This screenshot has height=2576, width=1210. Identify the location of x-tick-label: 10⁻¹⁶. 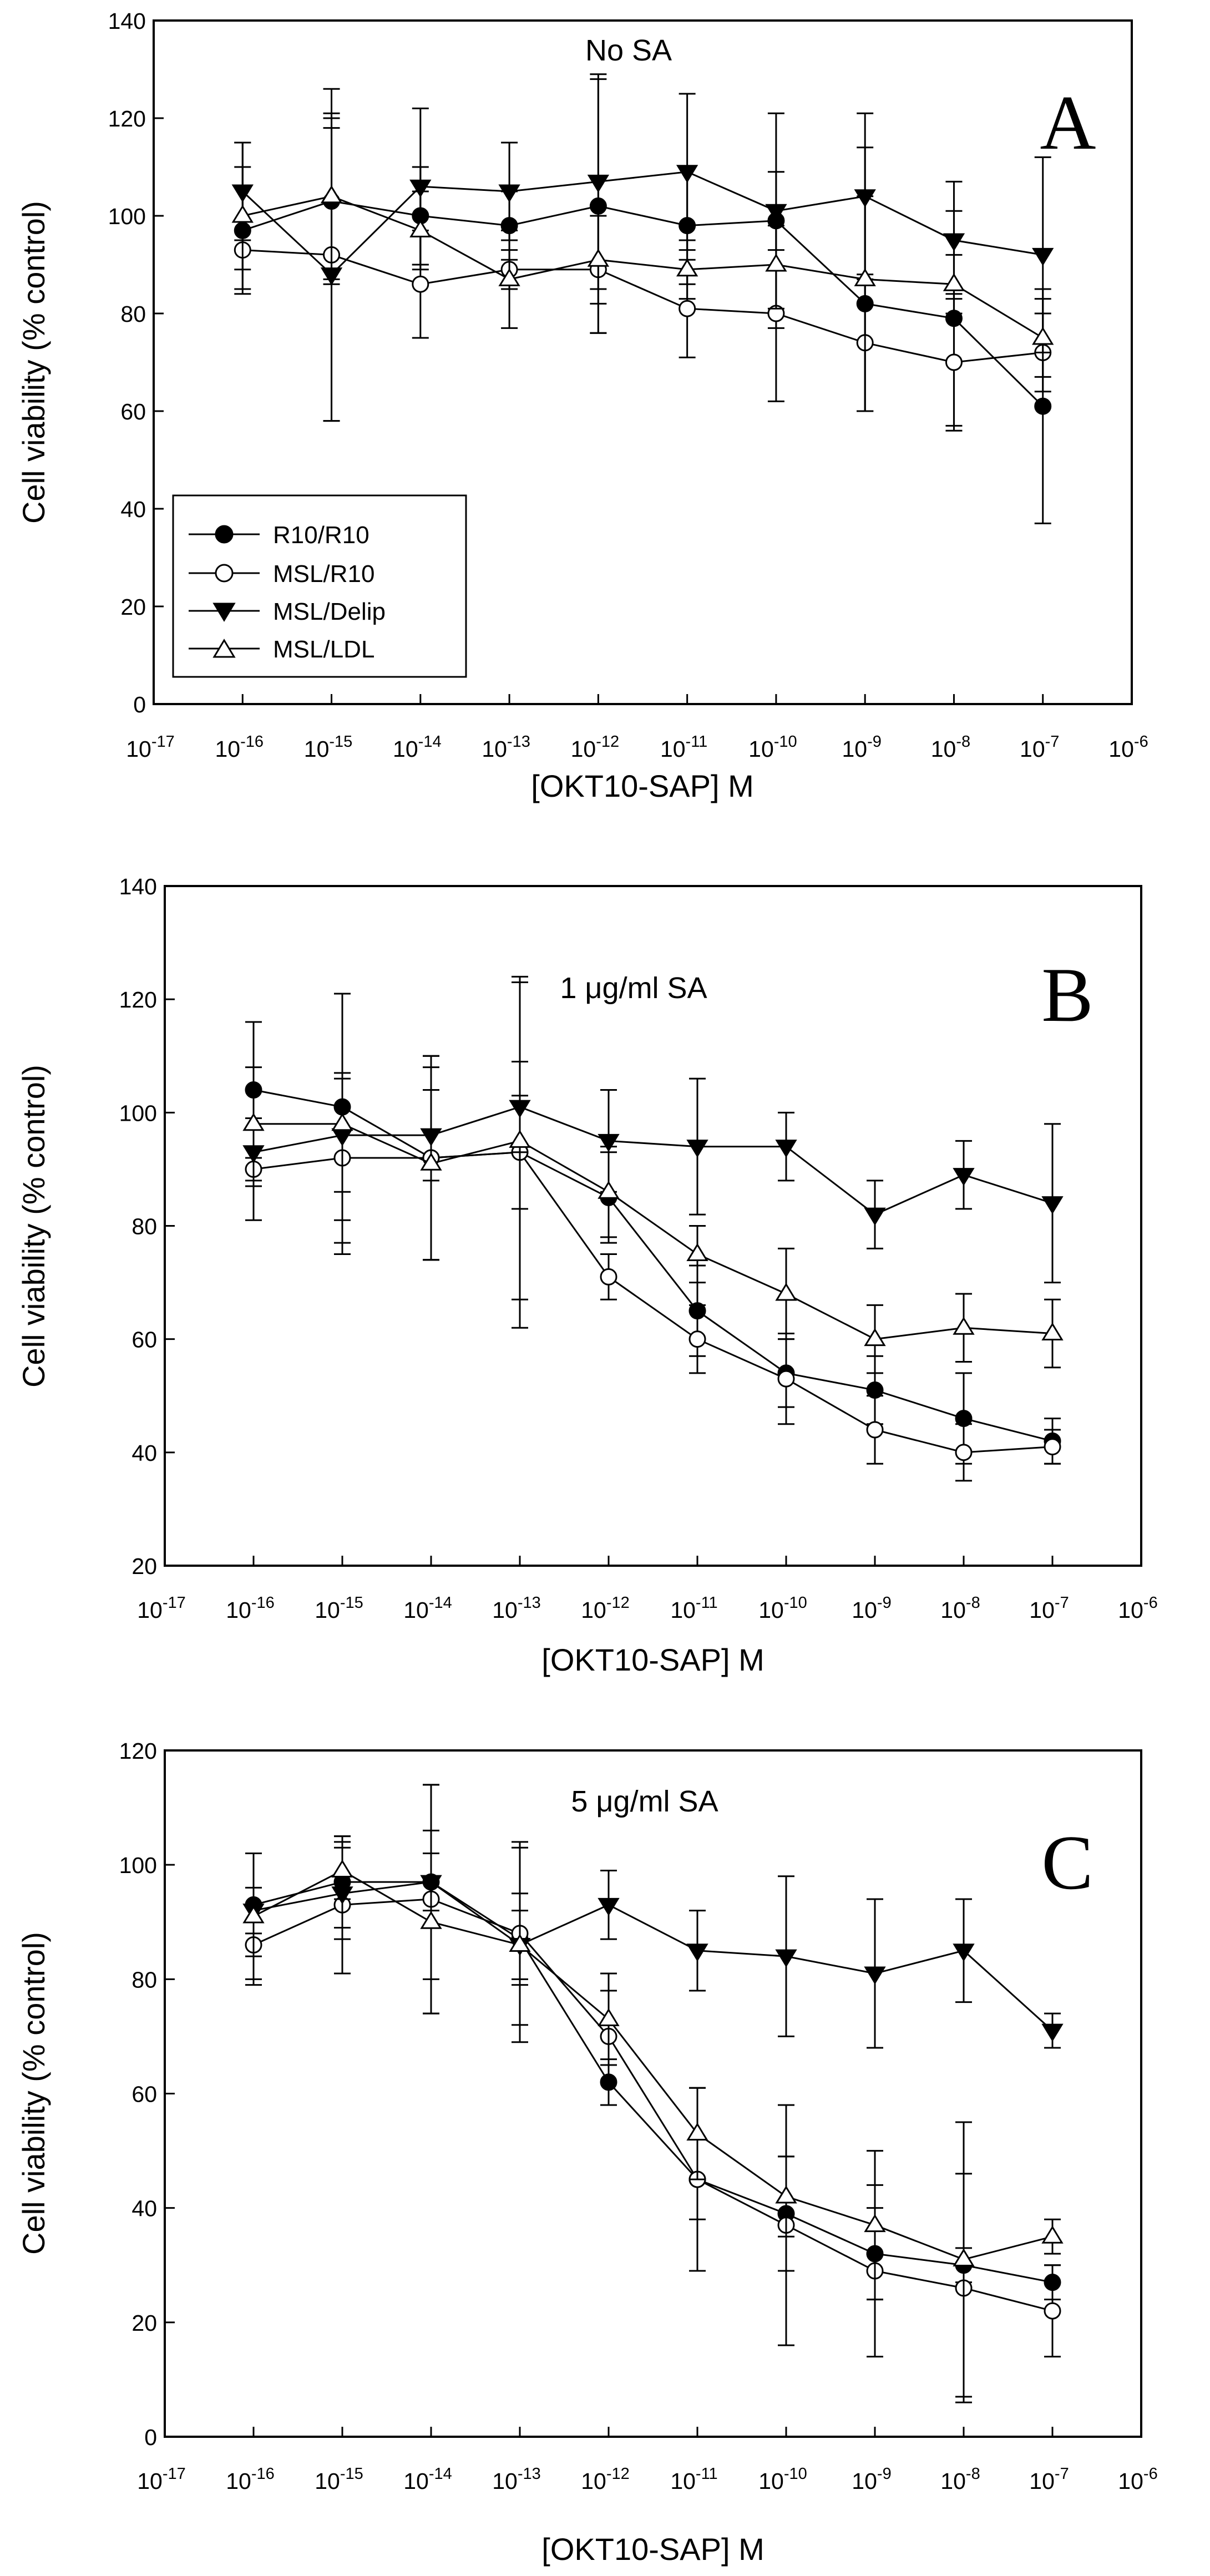
(239, 747).